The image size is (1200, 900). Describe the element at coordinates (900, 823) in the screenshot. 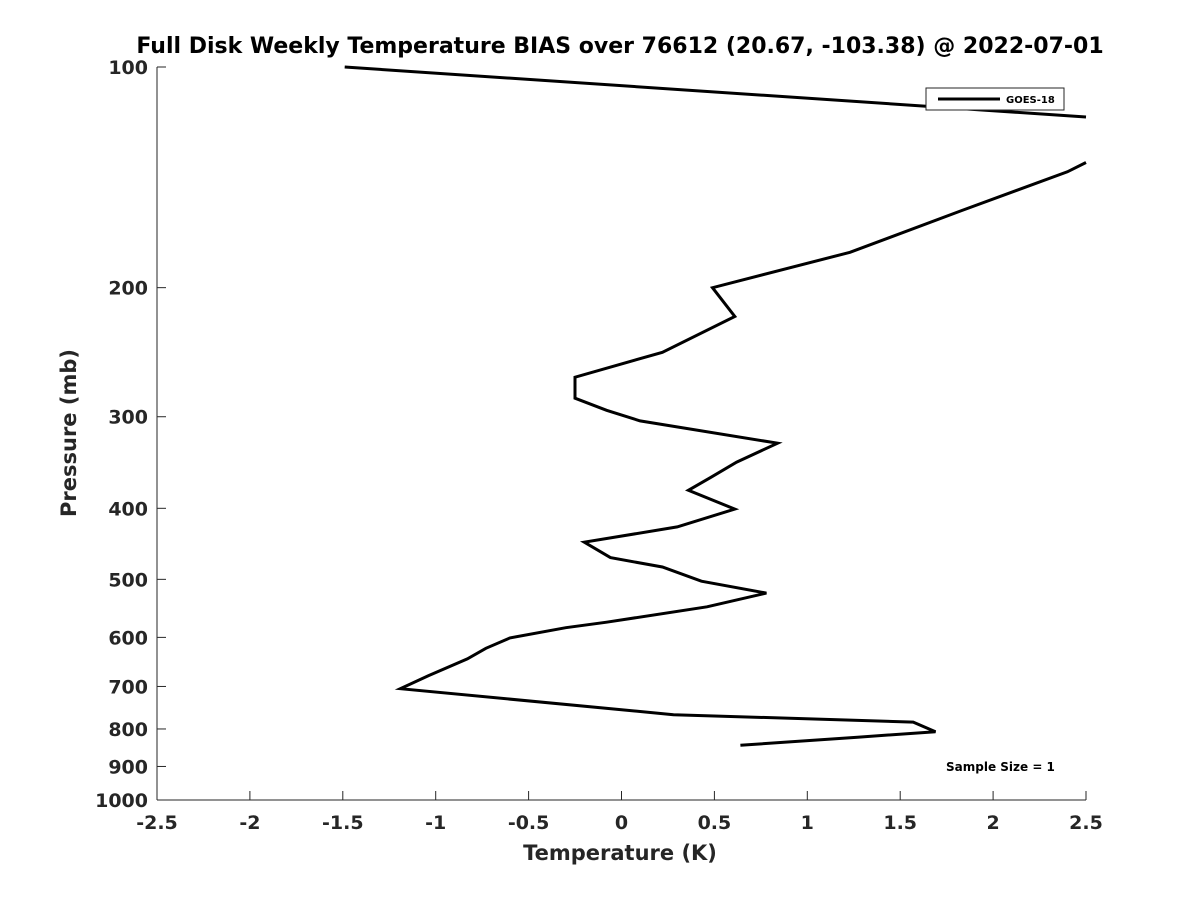

I see `x-tick-label: 1.5` at that location.